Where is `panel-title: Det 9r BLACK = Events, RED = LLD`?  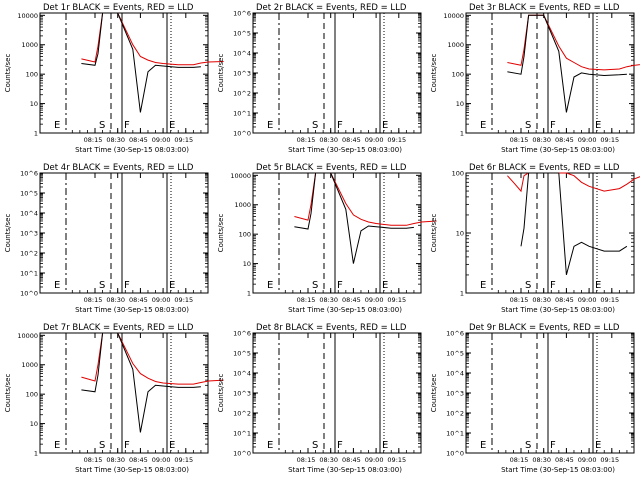 panel-title: Det 9r BLACK = Events, RED = LLD is located at coordinates (544, 328).